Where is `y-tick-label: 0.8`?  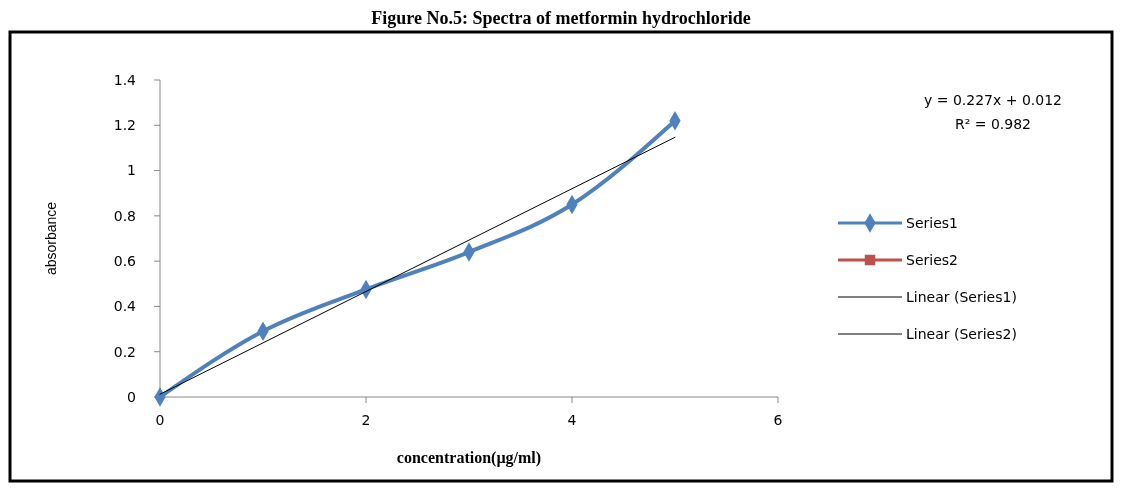
y-tick-label: 0.8 is located at coordinates (124, 215).